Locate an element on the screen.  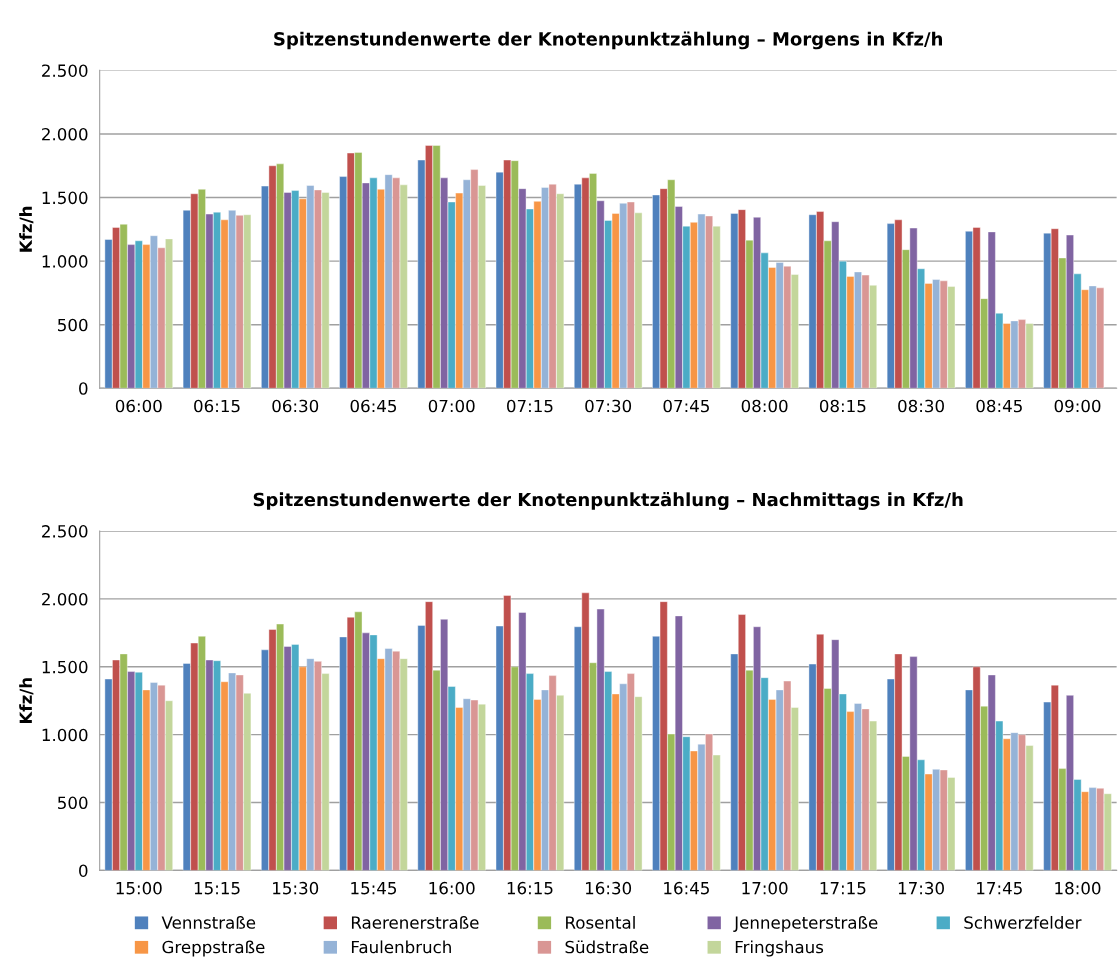
chart-title: Spitzenstundenwerte der Knotenpunktzählung – Nachmittags in Kfz/h is located at coordinates (608, 501).